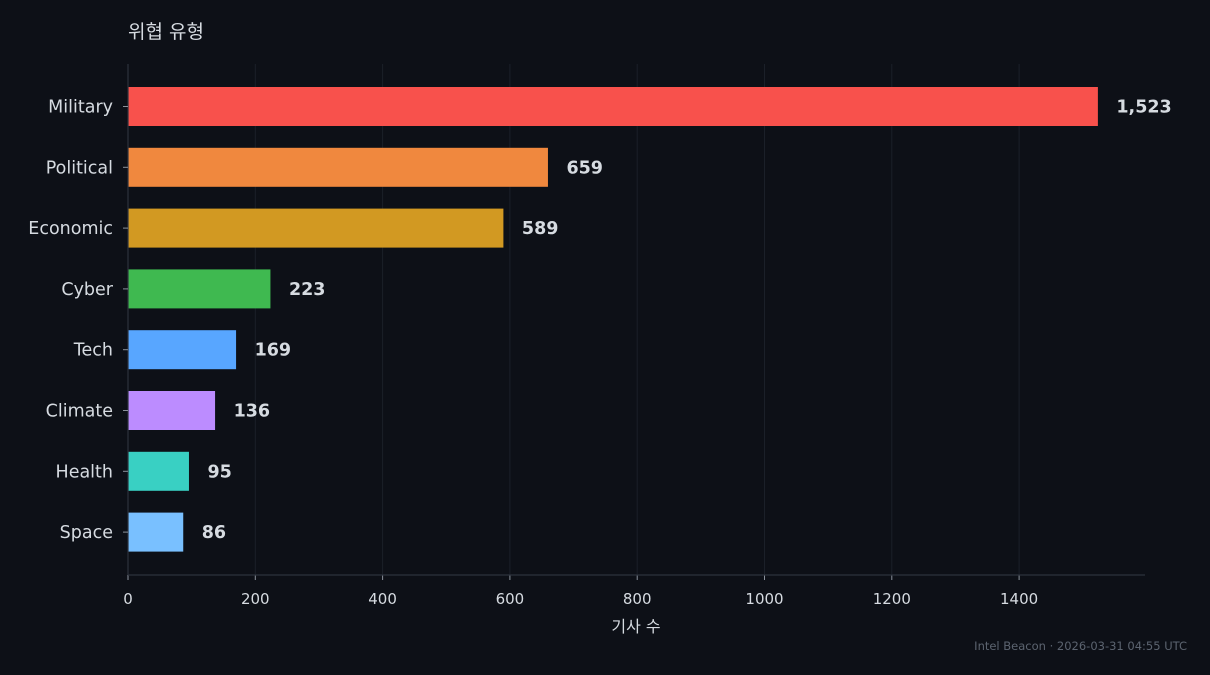  What do you see at coordinates (510, 599) in the screenshot?
I see `x-tick-label: 600` at bounding box center [510, 599].